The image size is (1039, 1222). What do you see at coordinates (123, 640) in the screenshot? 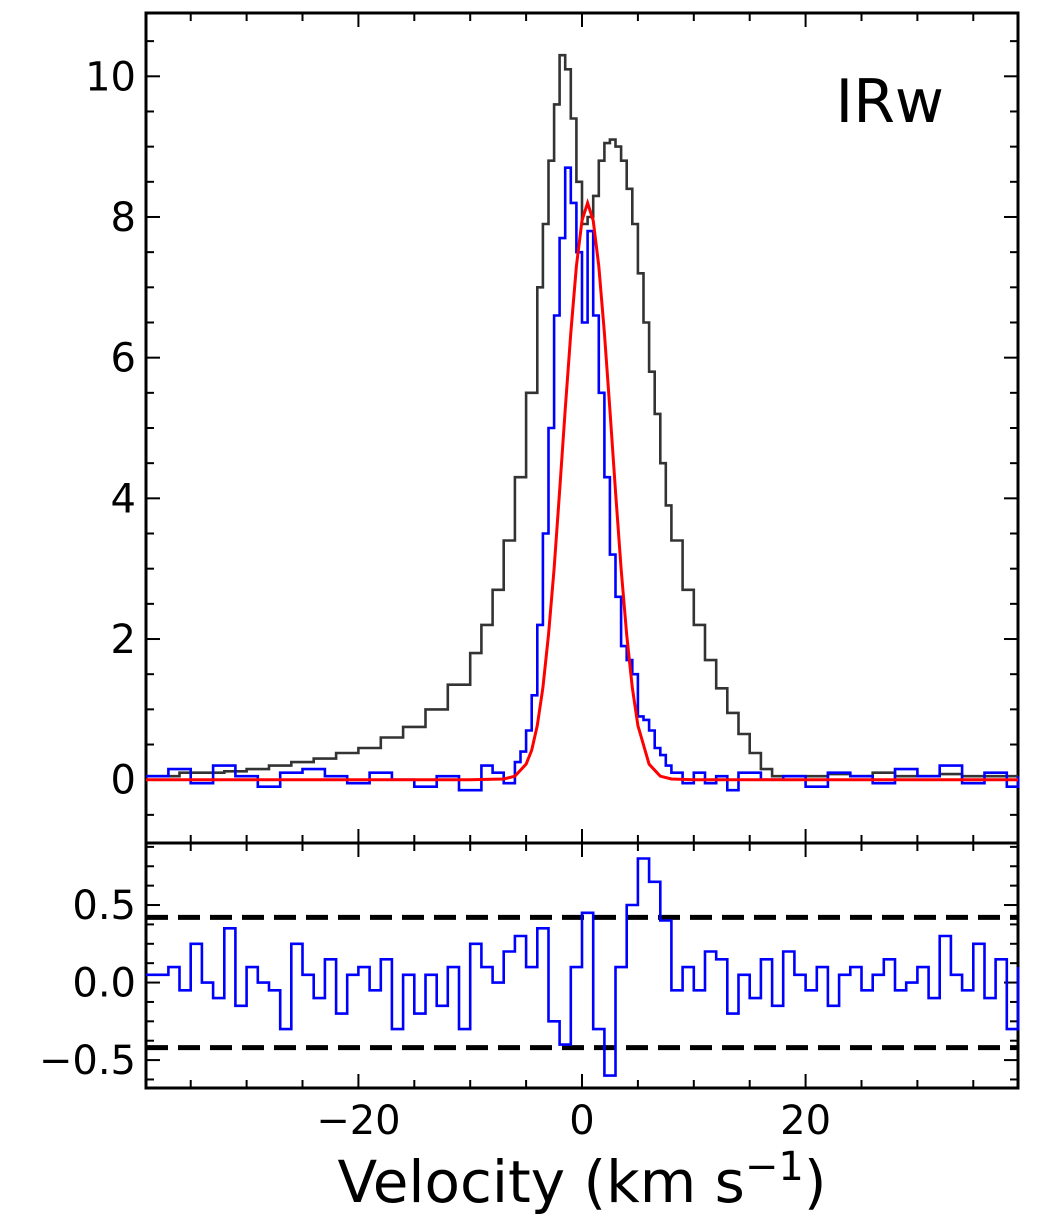
I see `y-tick-label: 2` at bounding box center [123, 640].